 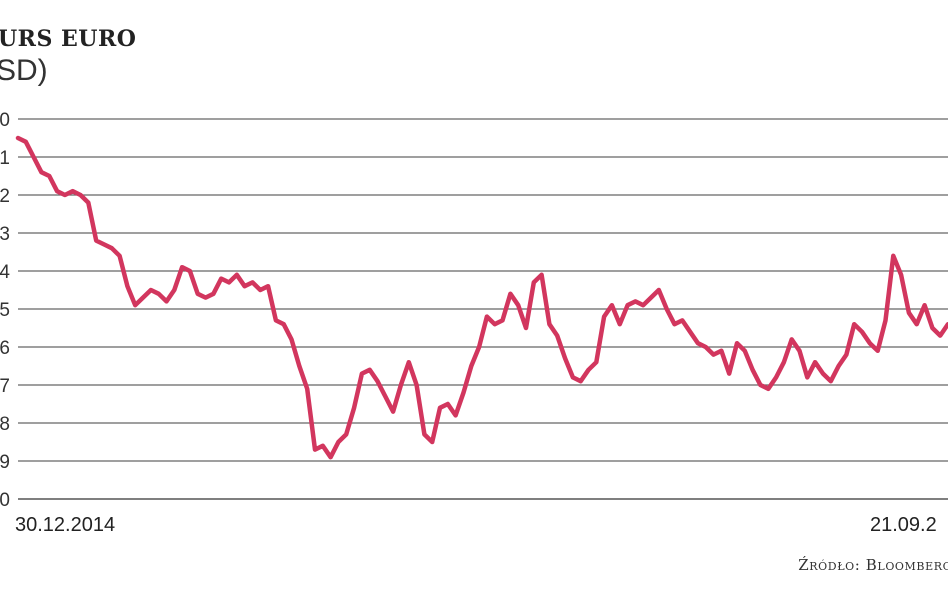 What do you see at coordinates (5, 158) in the screenshot?
I see `y-tick-label: 1` at bounding box center [5, 158].